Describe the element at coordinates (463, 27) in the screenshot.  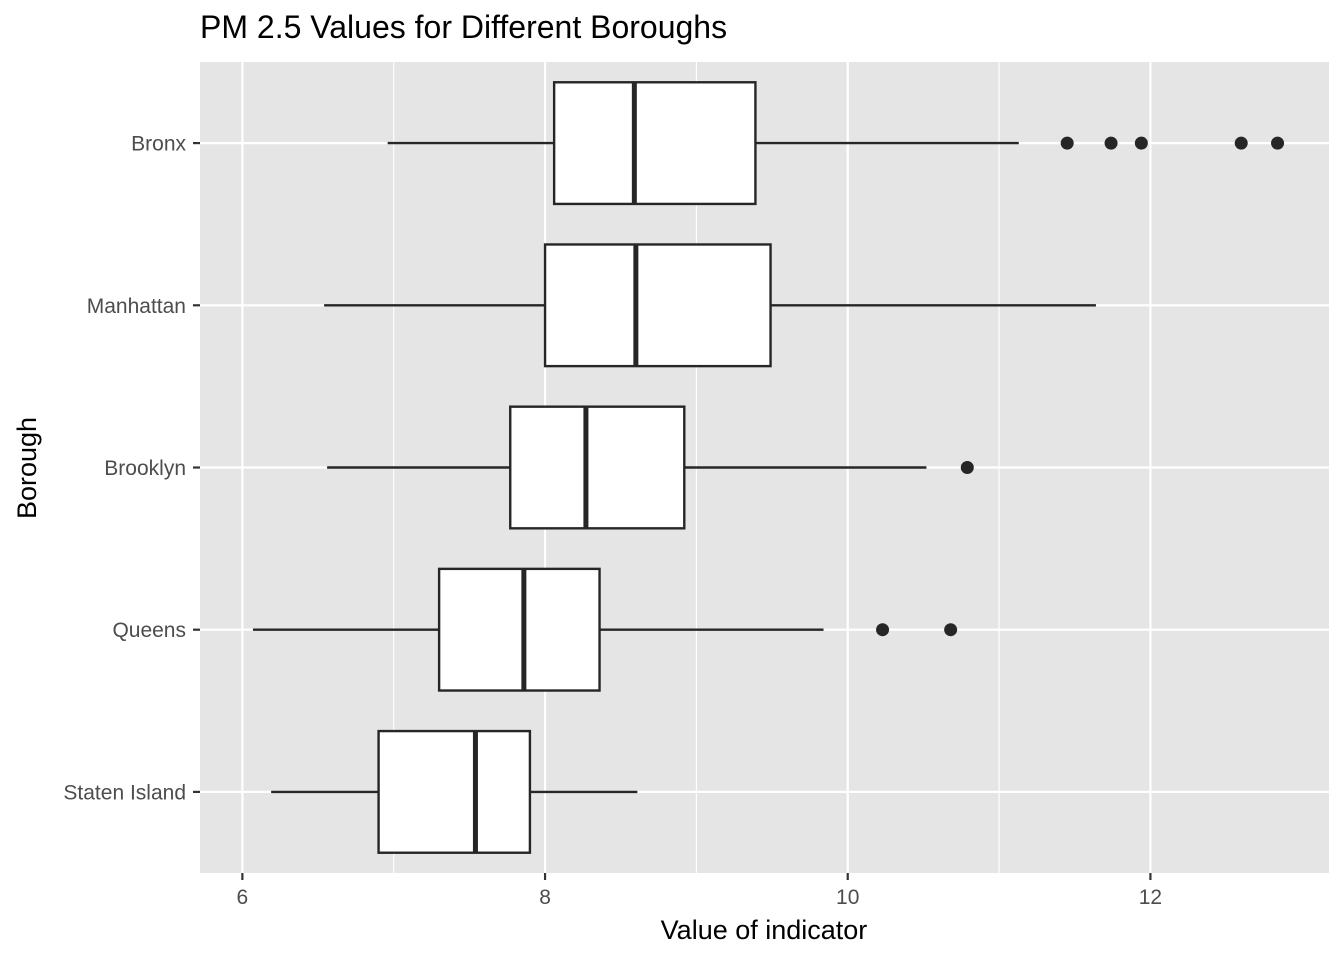
I see `chart-title: PM 2.5 Values for Different Boroughs` at that location.